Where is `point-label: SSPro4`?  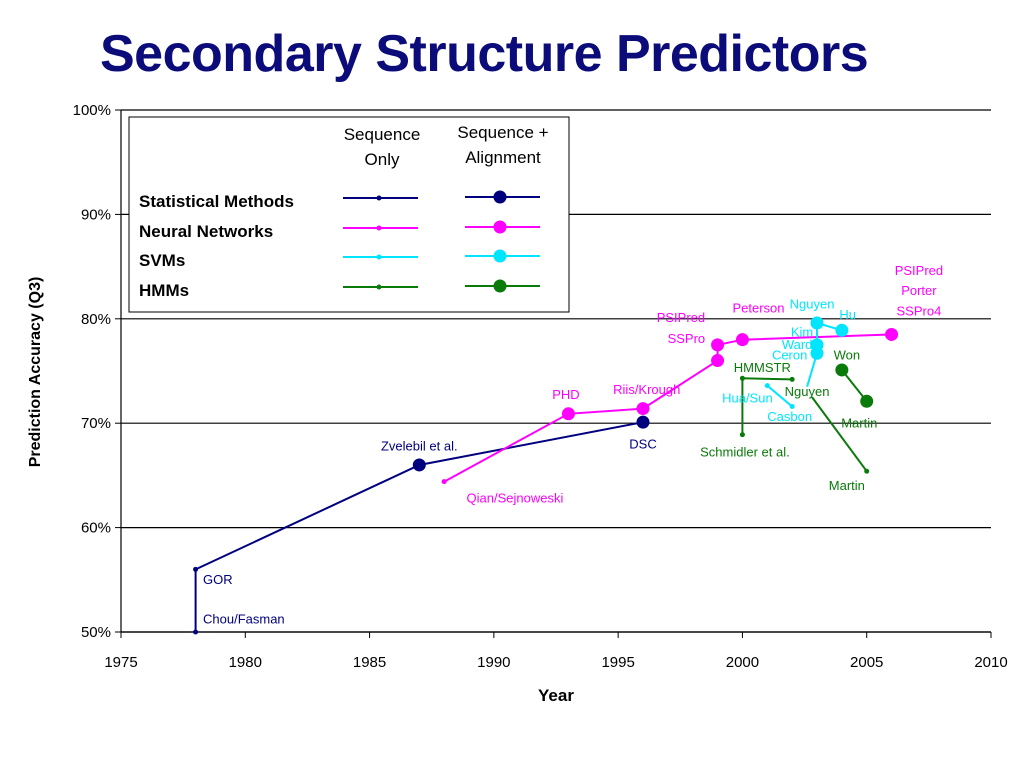 point-label: SSPro4 is located at coordinates (919, 311).